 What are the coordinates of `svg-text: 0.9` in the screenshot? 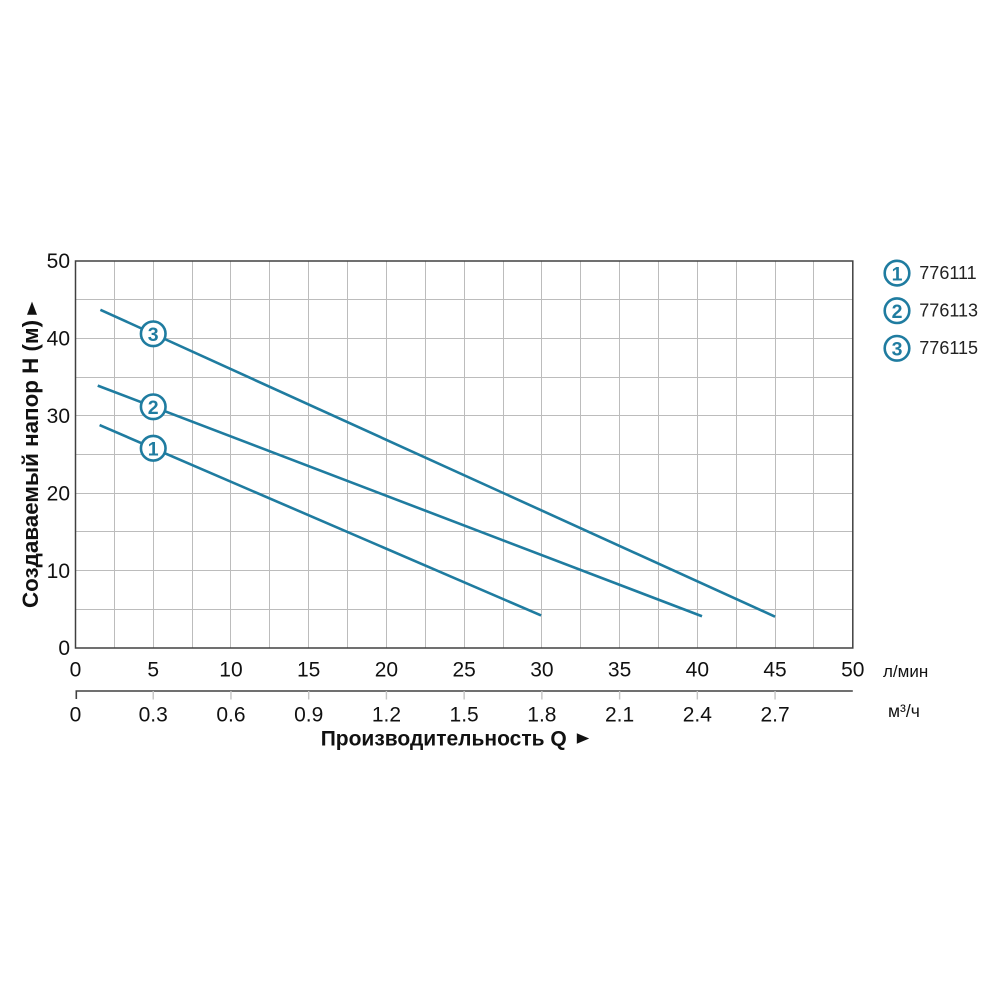 It's located at (308, 714).